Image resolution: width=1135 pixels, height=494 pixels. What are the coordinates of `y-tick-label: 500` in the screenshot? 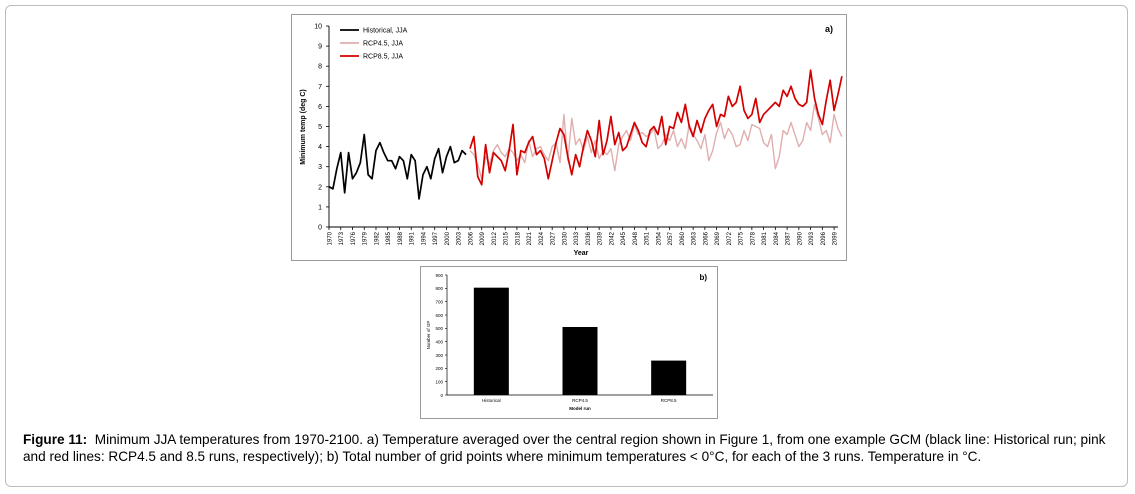 It's located at (439, 328).